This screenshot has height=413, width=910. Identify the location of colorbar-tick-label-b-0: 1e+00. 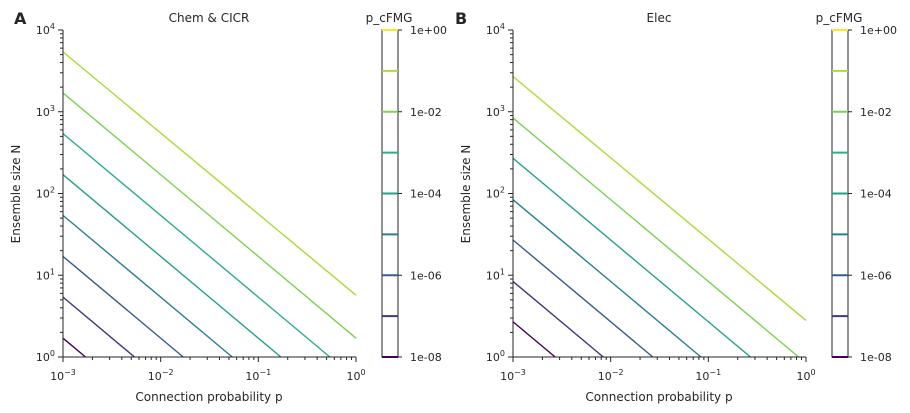
(878, 30).